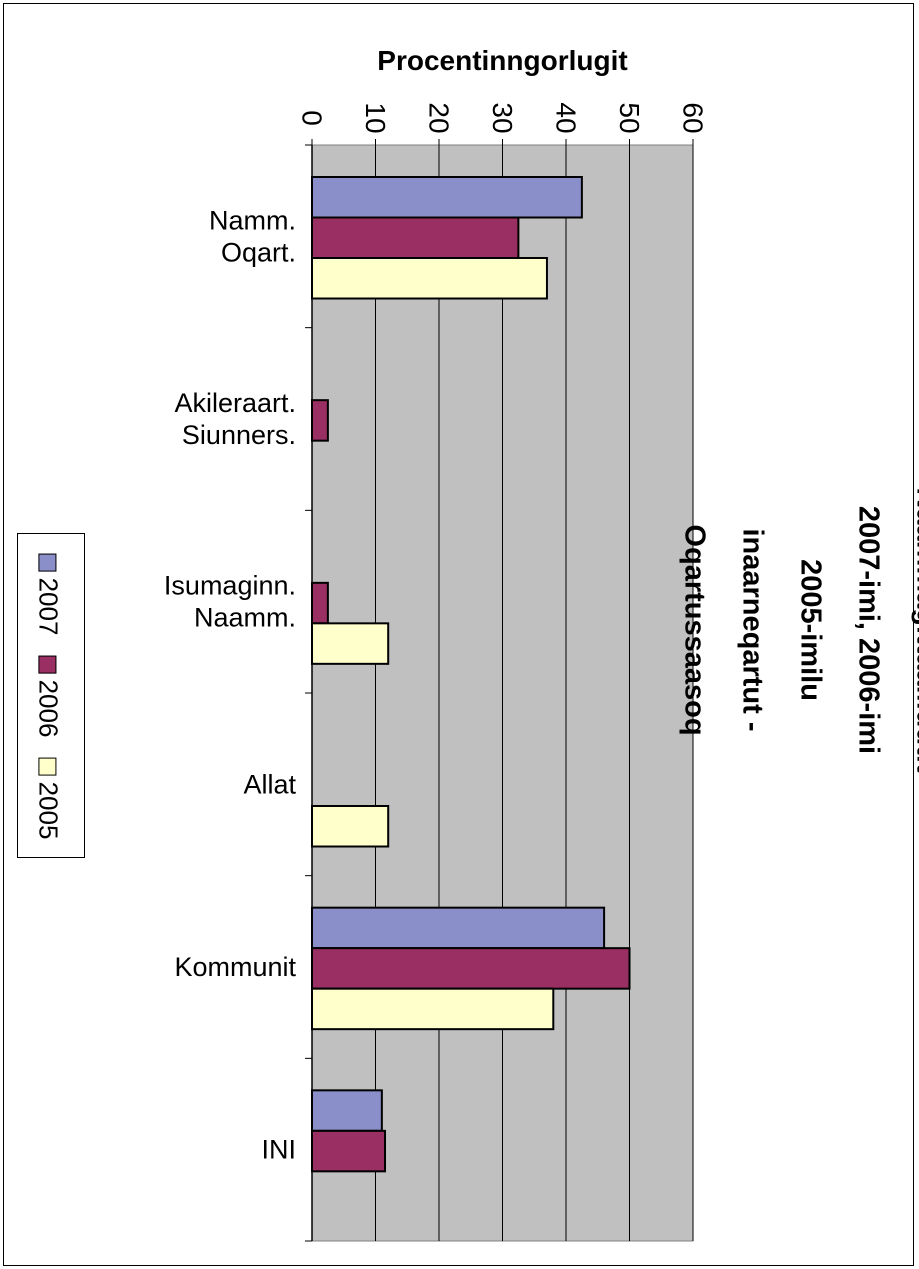 The height and width of the screenshot is (1269, 919). I want to click on tick-label: 30, so click(502, 117).